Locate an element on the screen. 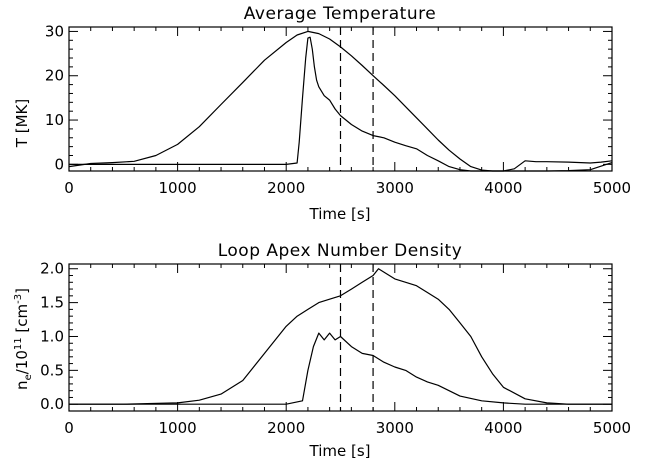  ylabel-n: n is located at coordinates (22, 385).